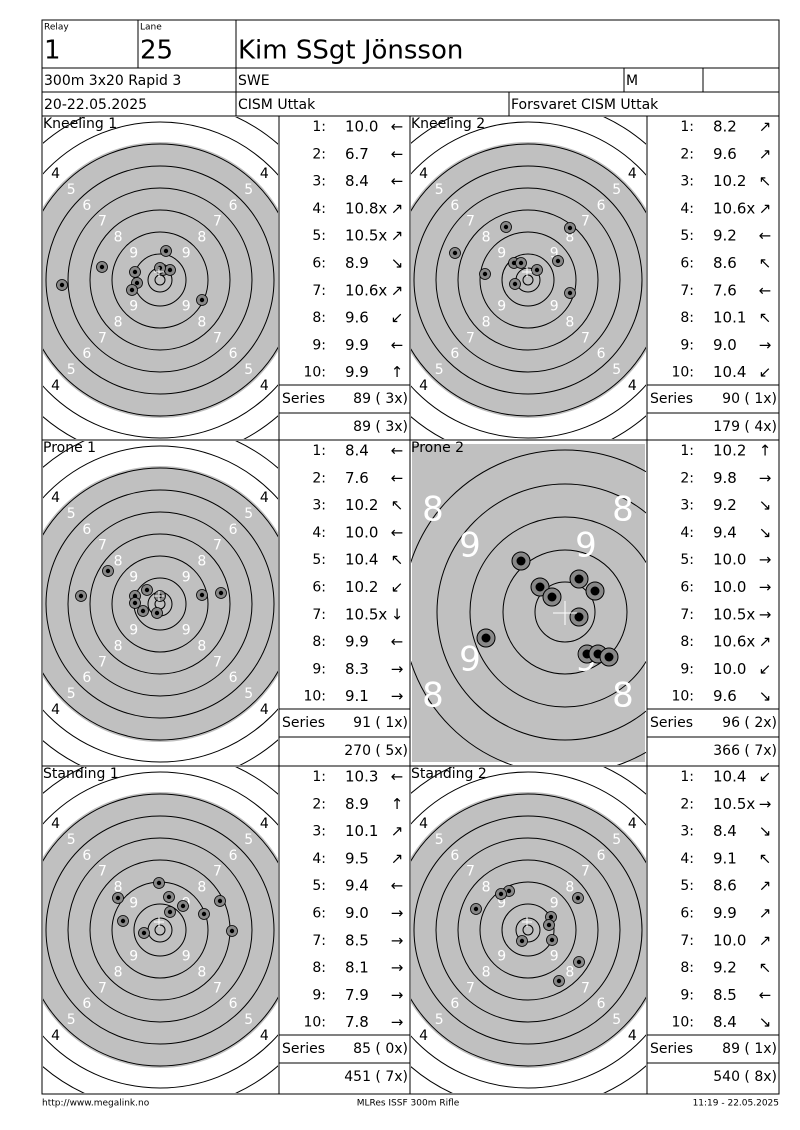 Image resolution: width=800 pixels, height=1130 pixels. I want to click on shot-score: 10.4, so click(729, 372).